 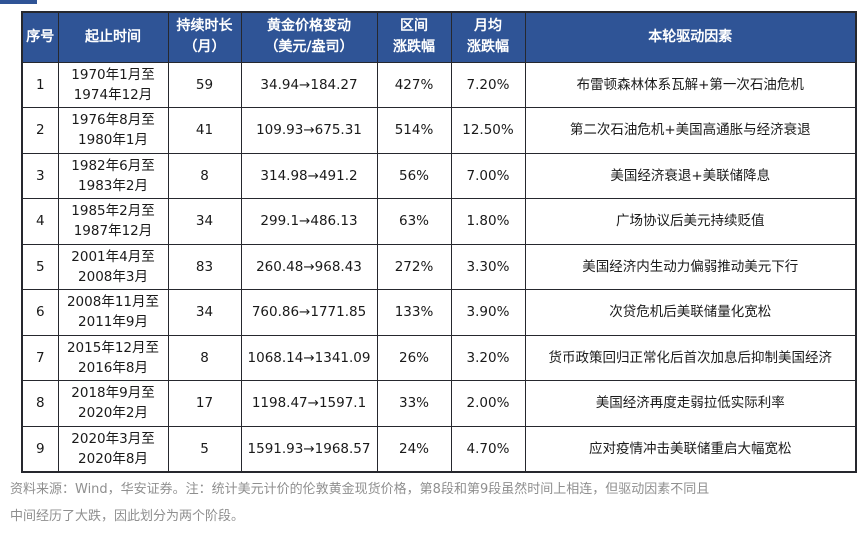 What do you see at coordinates (309, 175) in the screenshot?
I see `table-cell-col3: 314.98→491.2` at bounding box center [309, 175].